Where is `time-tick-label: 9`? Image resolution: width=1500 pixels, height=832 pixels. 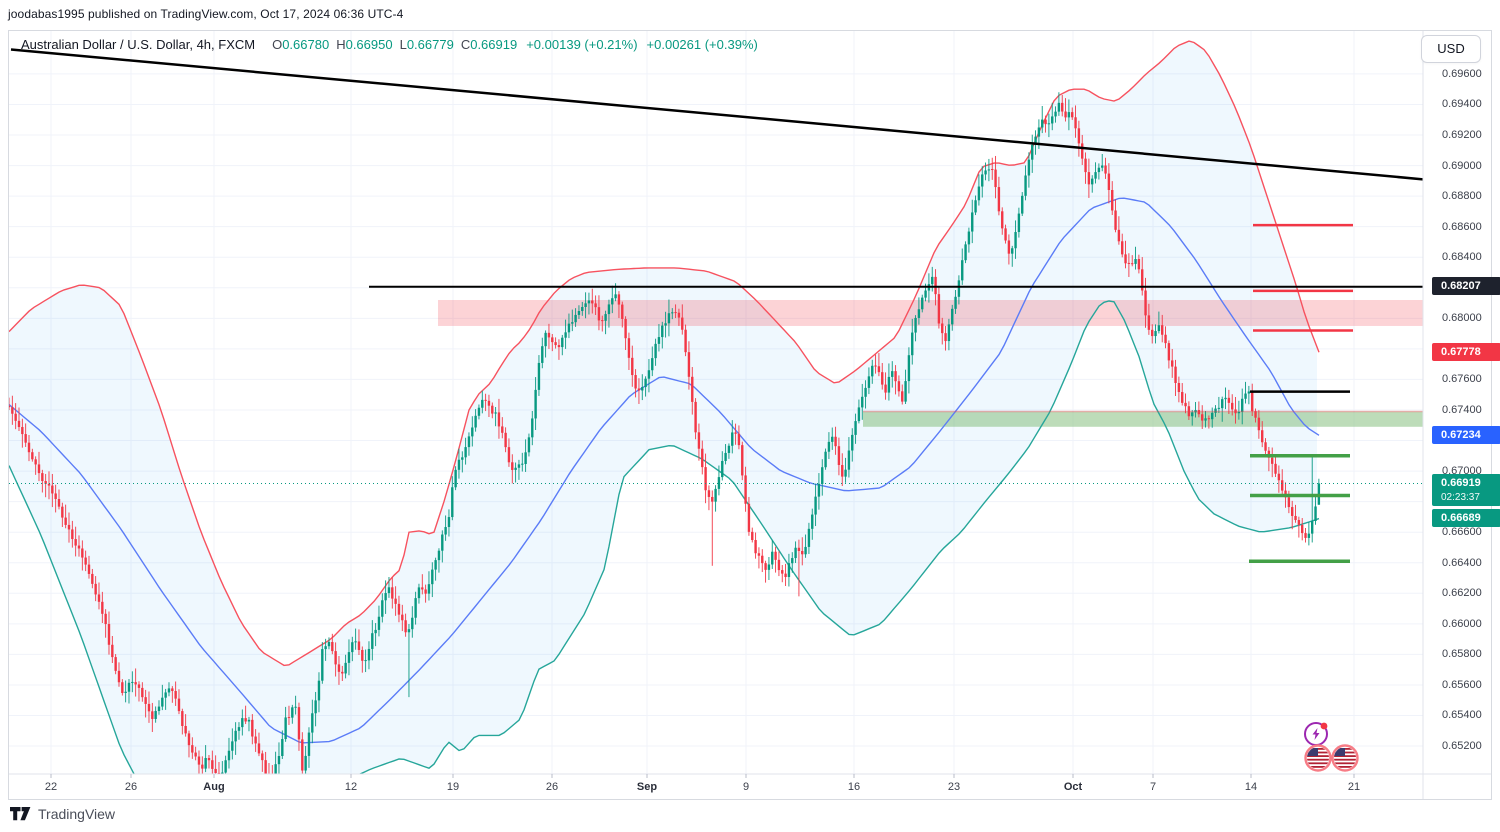
time-tick-label: 9 is located at coordinates (746, 787).